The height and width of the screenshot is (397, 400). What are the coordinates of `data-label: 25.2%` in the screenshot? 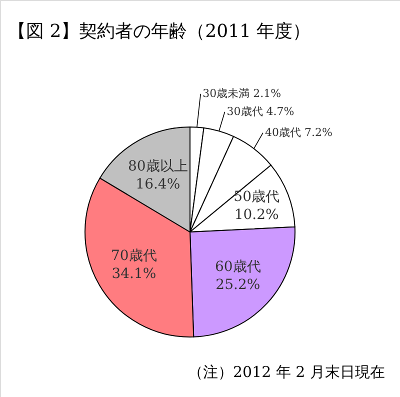 It's located at (238, 285).